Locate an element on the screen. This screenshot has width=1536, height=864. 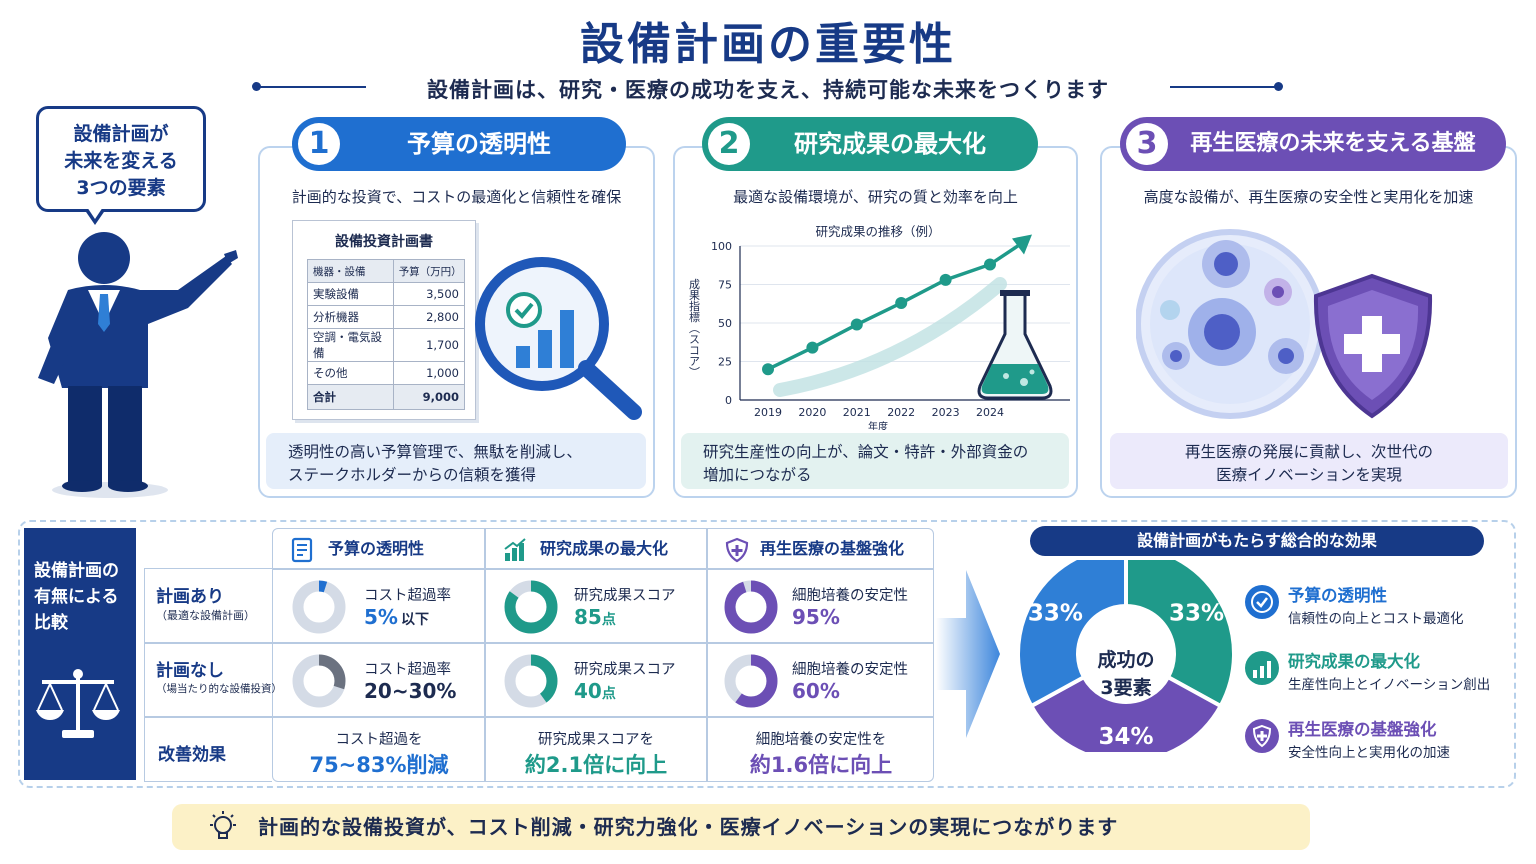
budget-total-label: 合計 is located at coordinates (350, 397).